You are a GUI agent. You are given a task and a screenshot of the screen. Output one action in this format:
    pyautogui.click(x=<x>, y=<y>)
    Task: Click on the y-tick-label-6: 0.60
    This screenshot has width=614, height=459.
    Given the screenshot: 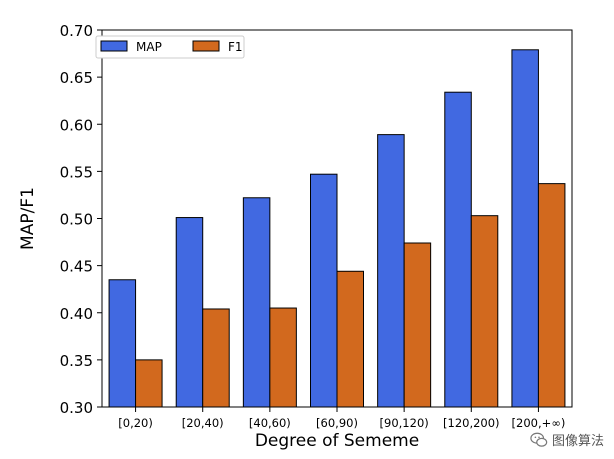 What is the action you would take?
    pyautogui.click(x=76, y=125)
    